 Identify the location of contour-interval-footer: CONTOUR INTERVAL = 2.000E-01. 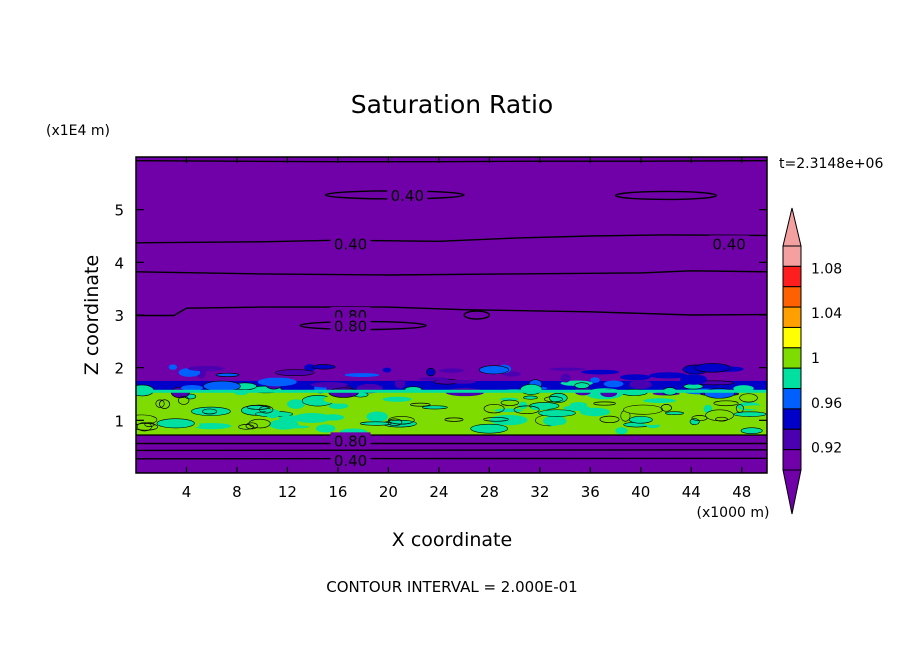
(451, 587).